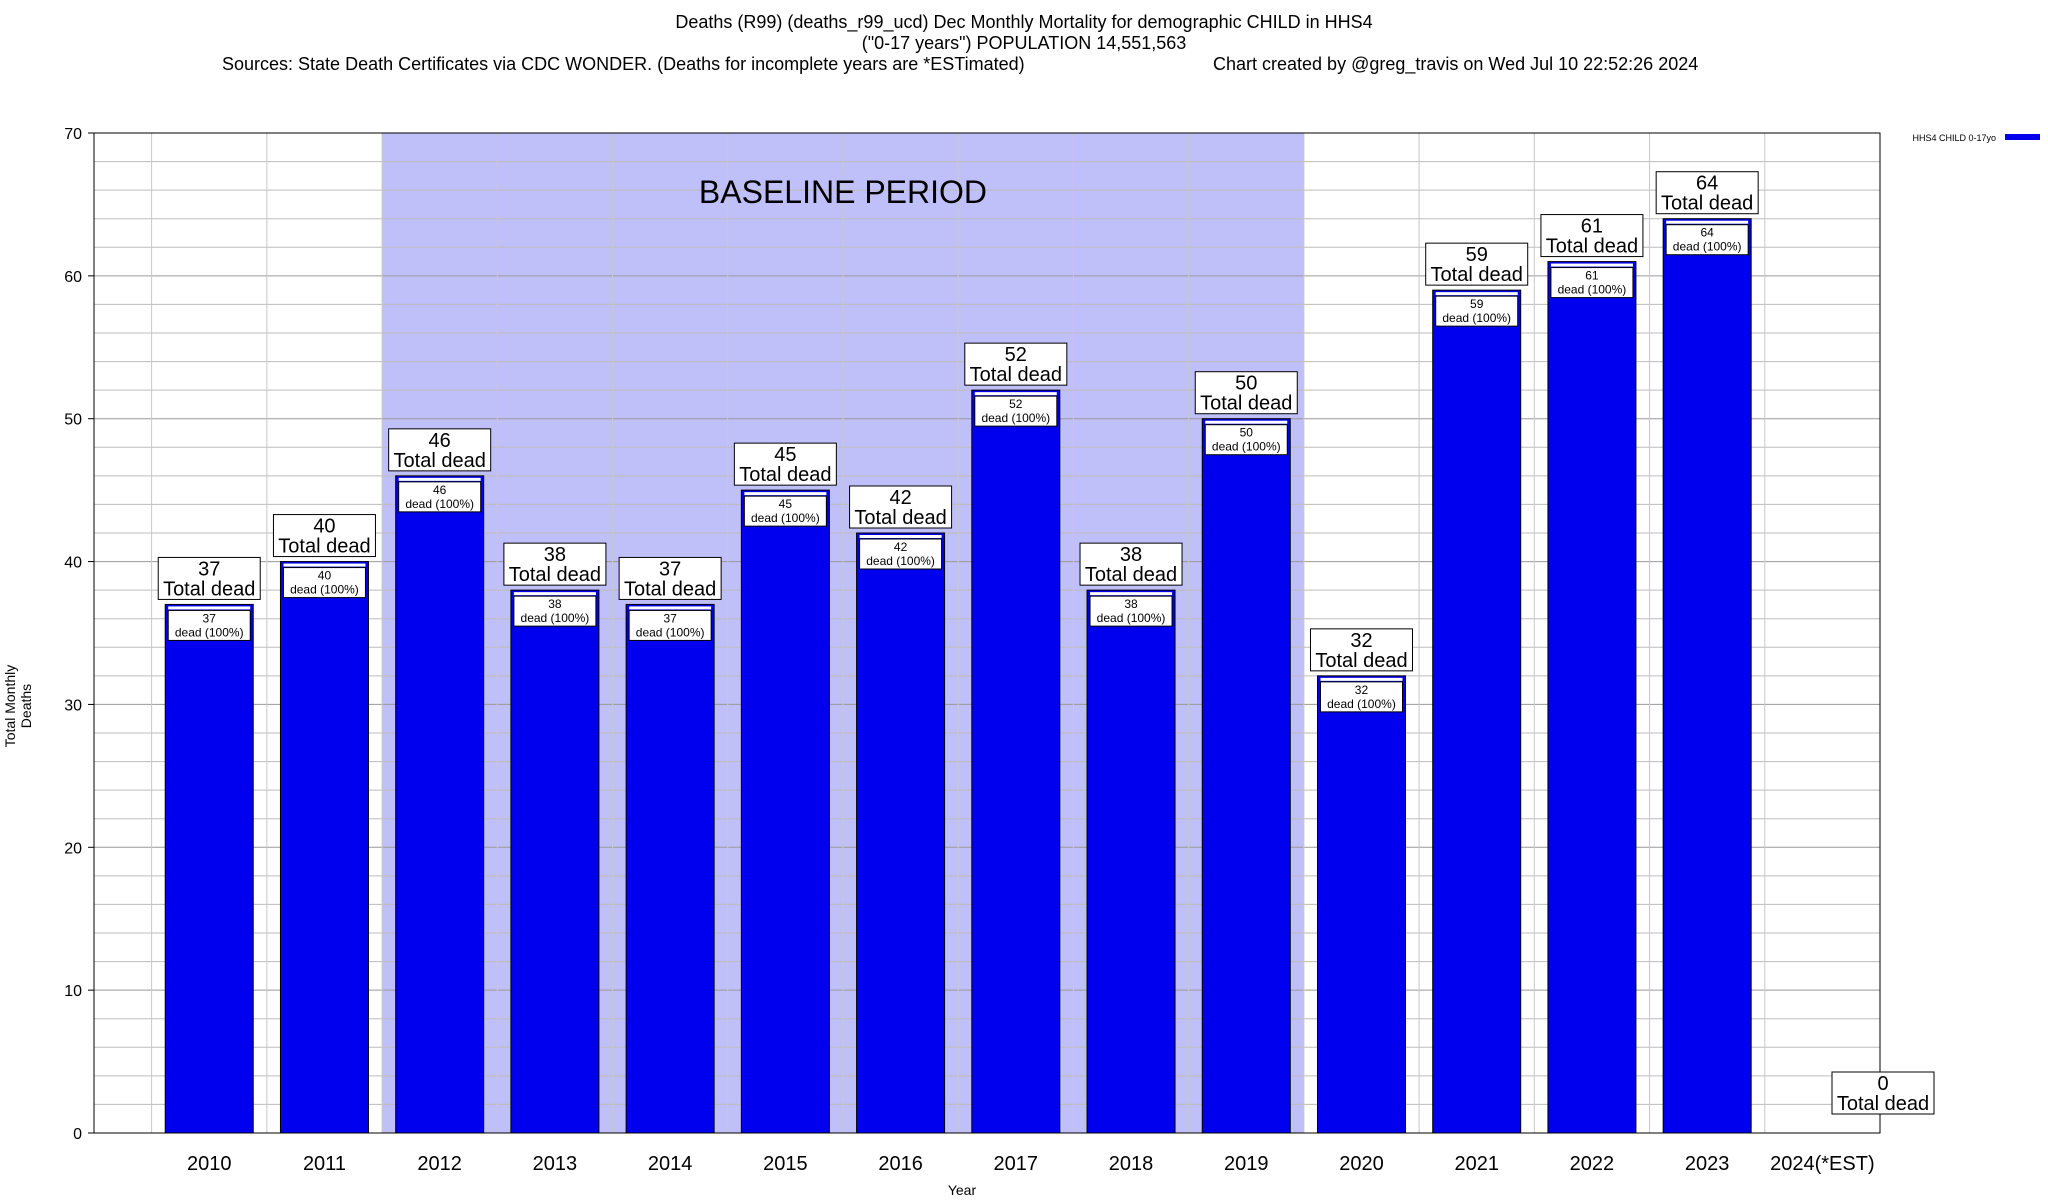  What do you see at coordinates (1016, 355) in the screenshot?
I see `top-label-value: 52` at bounding box center [1016, 355].